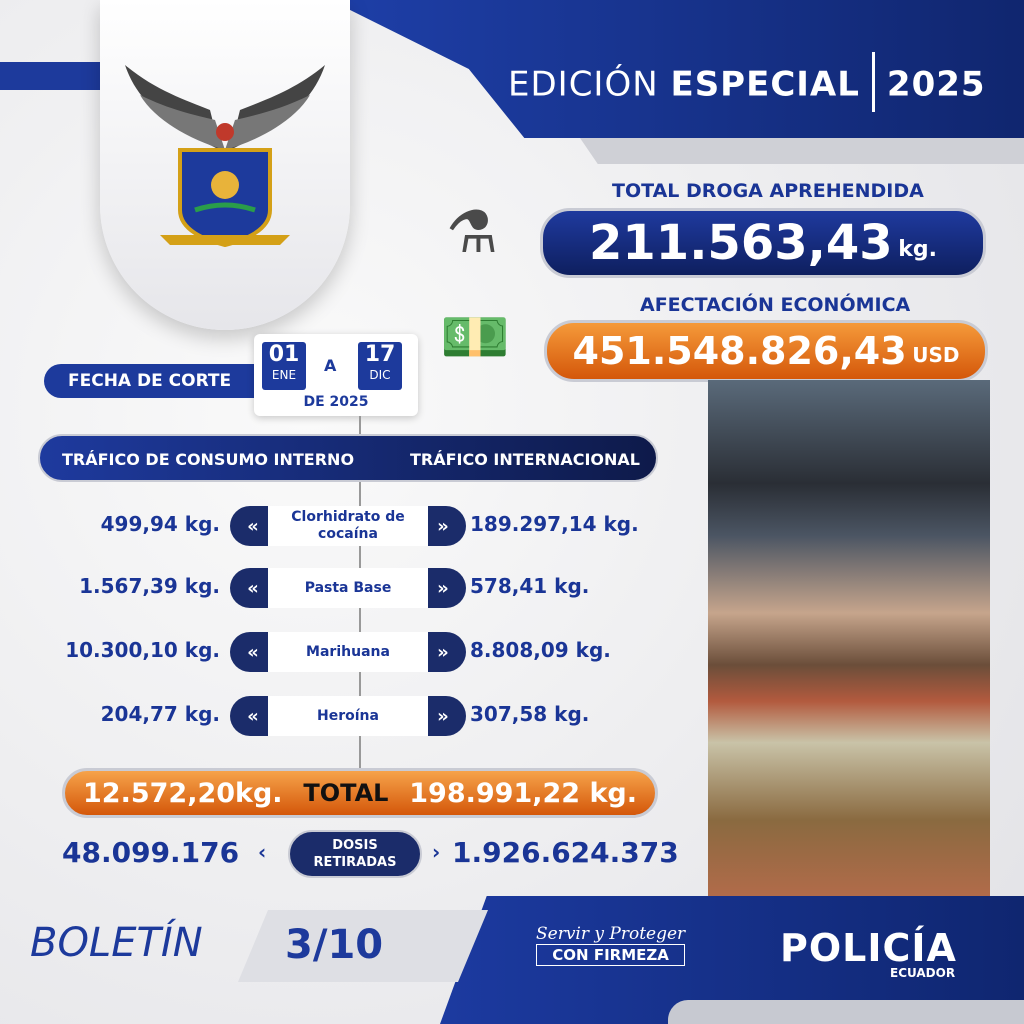  I want to click on economic-unit: USD, so click(936, 355).